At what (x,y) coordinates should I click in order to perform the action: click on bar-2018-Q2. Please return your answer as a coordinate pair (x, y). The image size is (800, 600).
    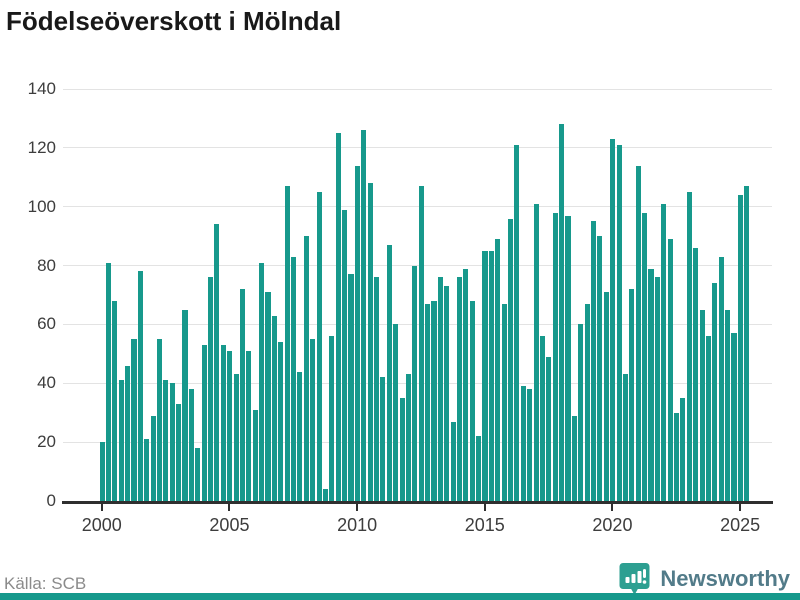
    Looking at the image, I should click on (568, 358).